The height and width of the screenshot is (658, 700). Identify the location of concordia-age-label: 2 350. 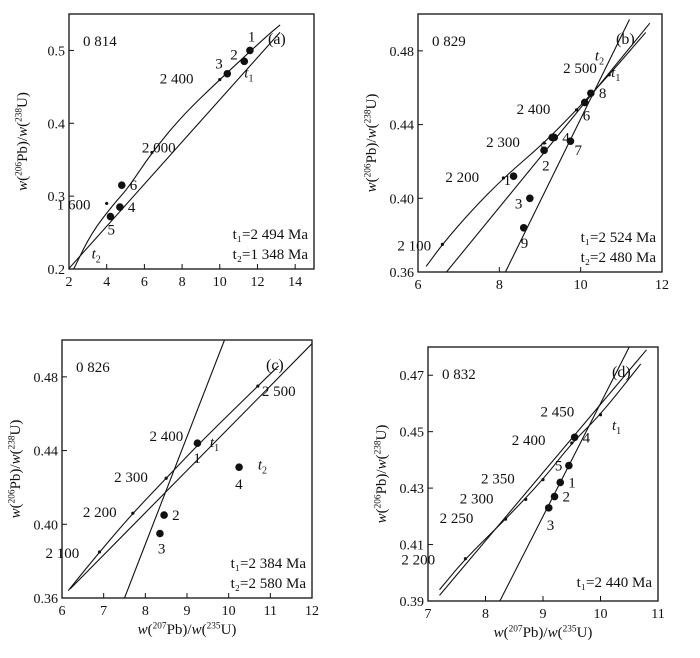
(498, 480).